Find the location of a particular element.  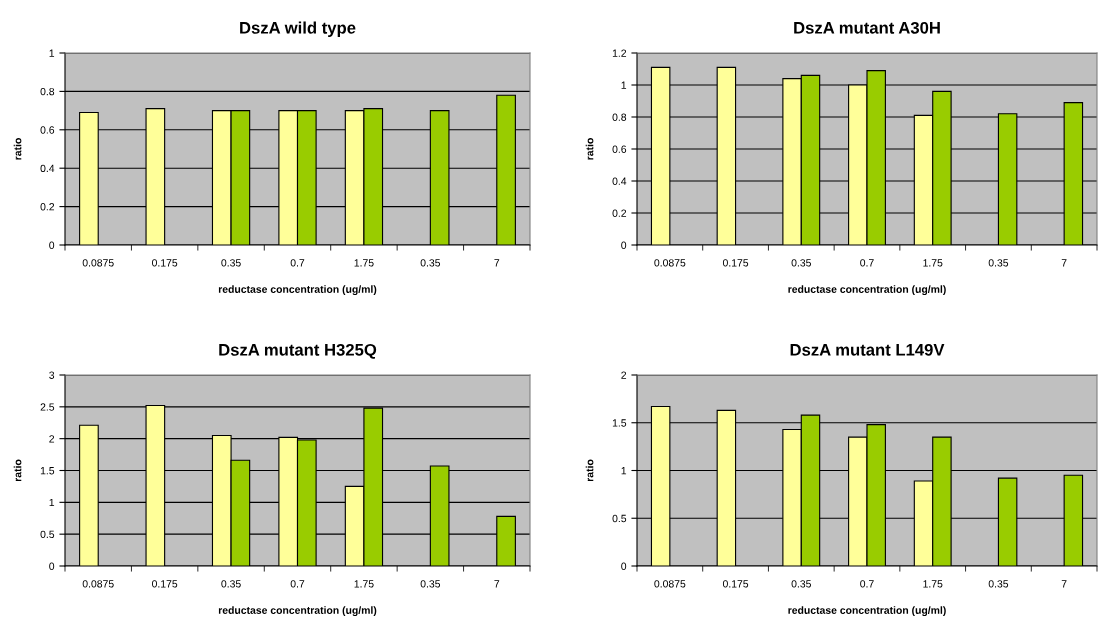

chart-title: DszA wild type is located at coordinates (298, 29).